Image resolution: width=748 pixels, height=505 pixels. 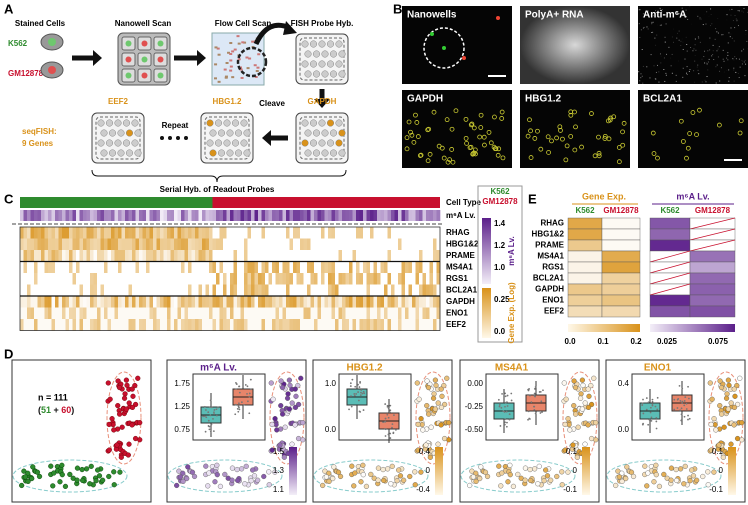 What do you see at coordinates (9, 8) in the screenshot?
I see `panel-label: A` at bounding box center [9, 8].